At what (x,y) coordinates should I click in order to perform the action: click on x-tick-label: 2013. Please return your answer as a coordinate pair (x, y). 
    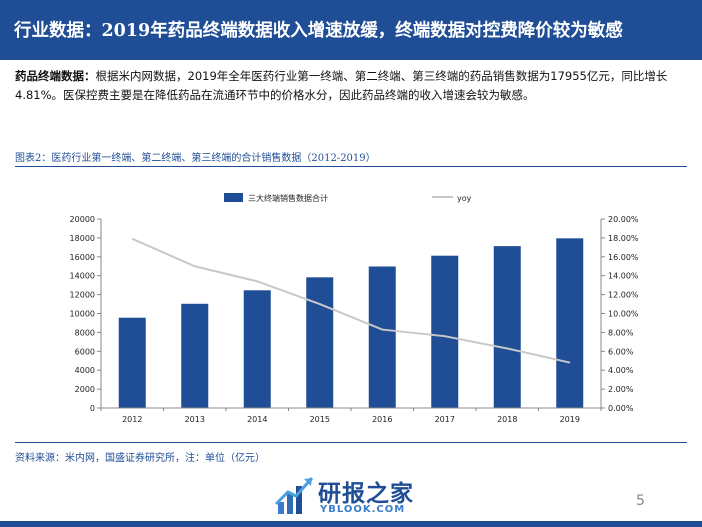
    Looking at the image, I should click on (195, 419).